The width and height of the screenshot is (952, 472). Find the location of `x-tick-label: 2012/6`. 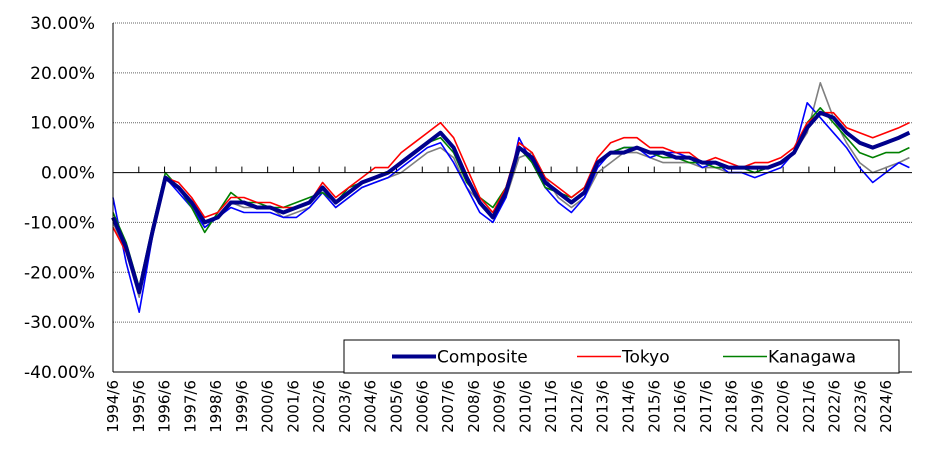

x-tick-label: 2012/6 is located at coordinates (577, 406).